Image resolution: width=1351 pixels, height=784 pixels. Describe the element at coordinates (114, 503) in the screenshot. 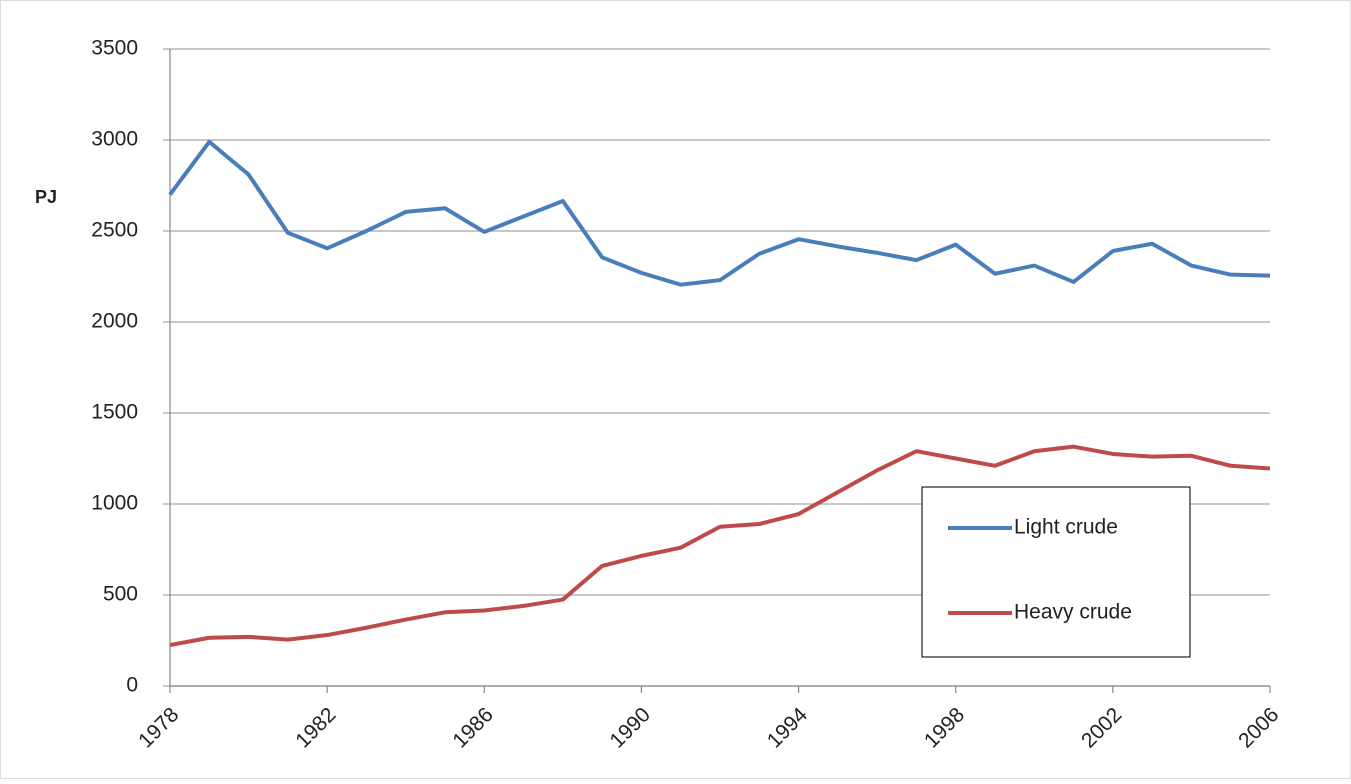

I see `y-tick-label: 1000` at that location.